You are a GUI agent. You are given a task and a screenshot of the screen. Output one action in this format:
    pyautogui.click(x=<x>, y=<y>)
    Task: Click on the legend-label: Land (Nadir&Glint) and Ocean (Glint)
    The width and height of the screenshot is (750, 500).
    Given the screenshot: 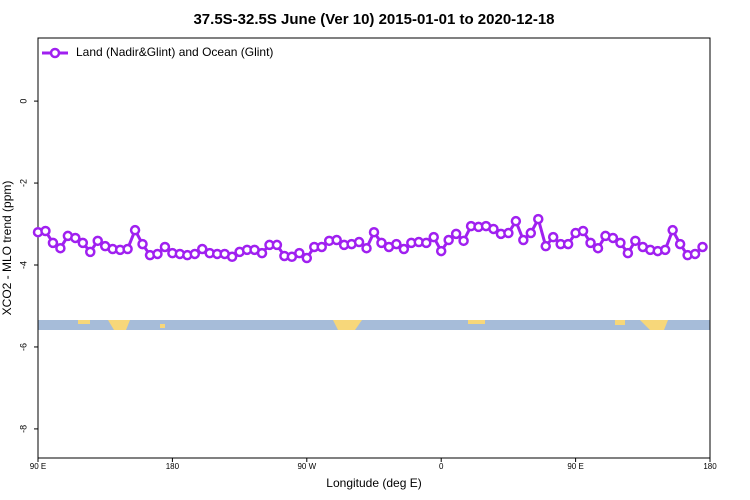 What is the action you would take?
    pyautogui.click(x=174, y=52)
    